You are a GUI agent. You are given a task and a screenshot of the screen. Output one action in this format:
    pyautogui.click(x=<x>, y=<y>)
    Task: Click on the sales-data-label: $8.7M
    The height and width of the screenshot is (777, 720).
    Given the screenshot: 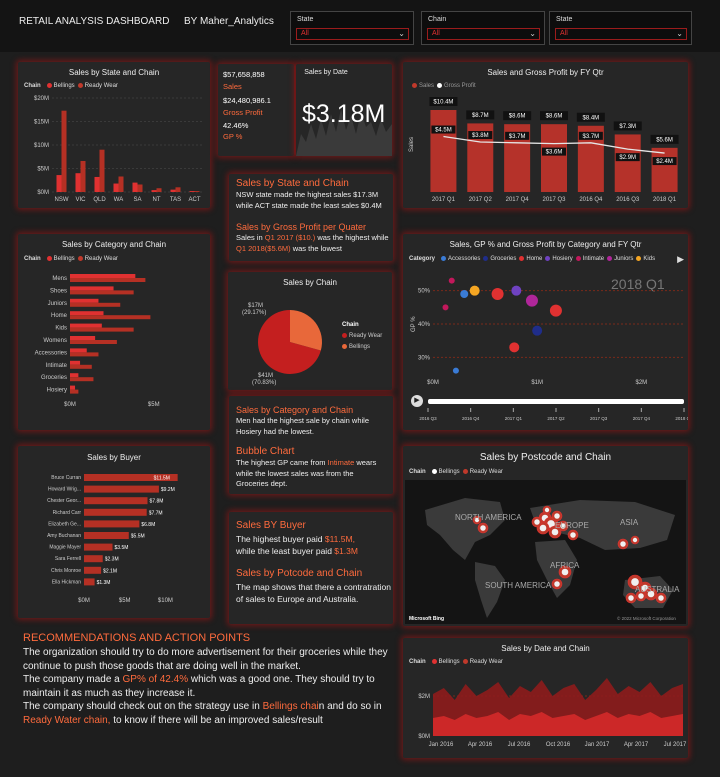 What is the action you would take?
    pyautogui.click(x=480, y=116)
    